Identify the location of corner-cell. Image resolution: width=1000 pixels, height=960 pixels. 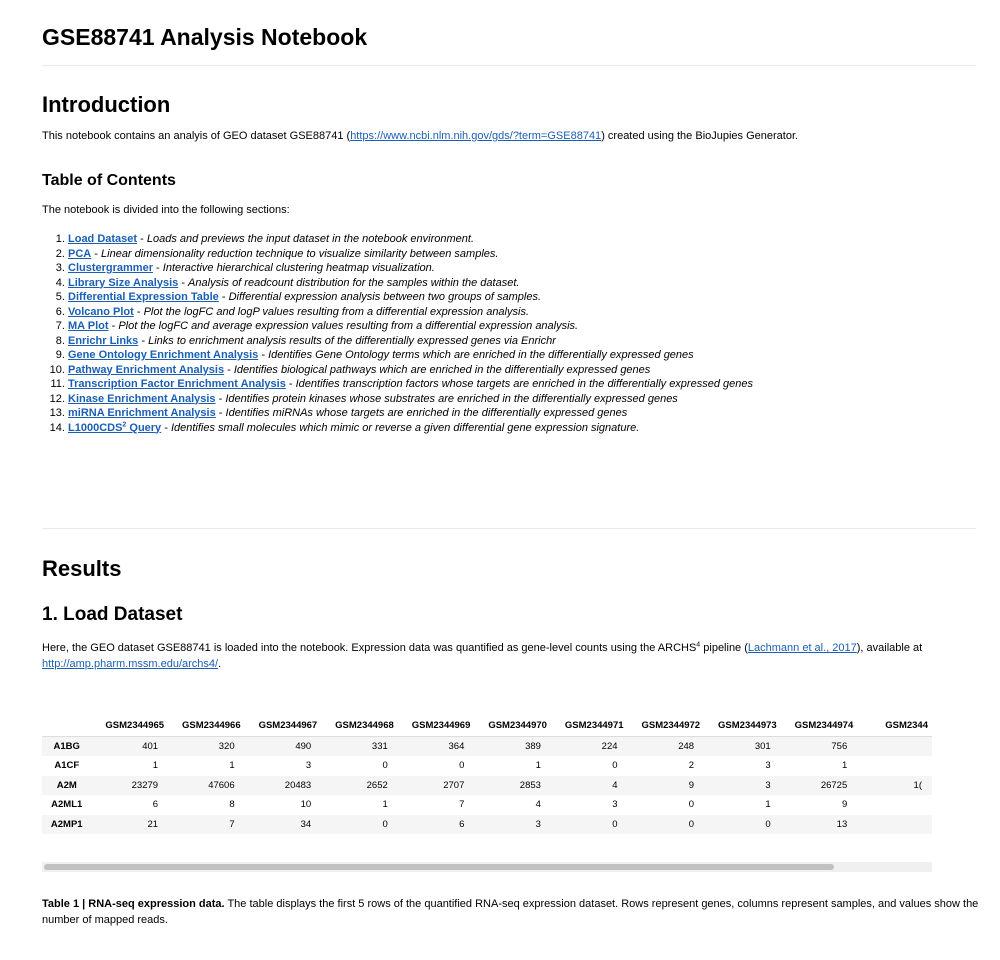
(66, 726).